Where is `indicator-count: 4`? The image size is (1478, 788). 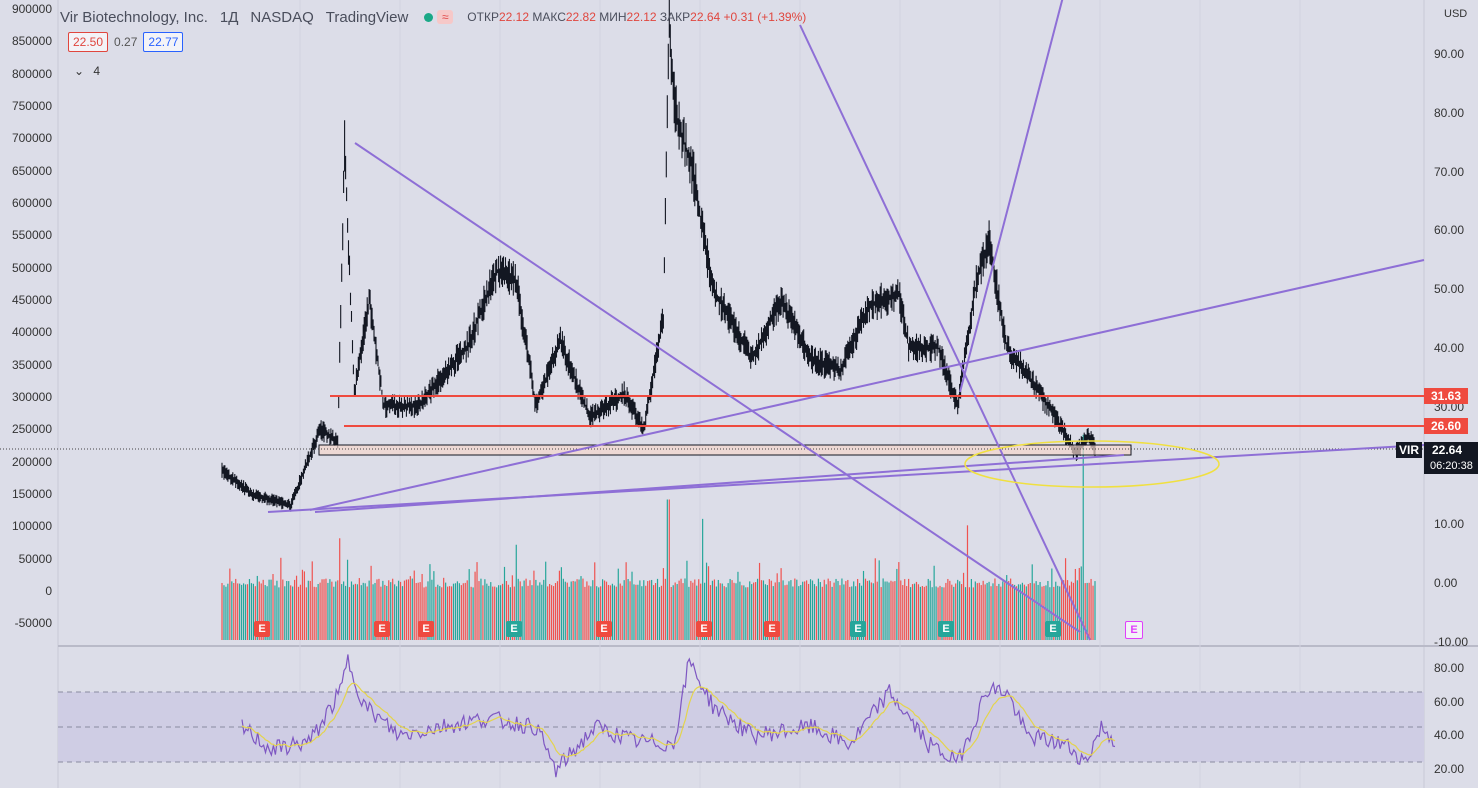
indicator-count: 4 is located at coordinates (97, 71).